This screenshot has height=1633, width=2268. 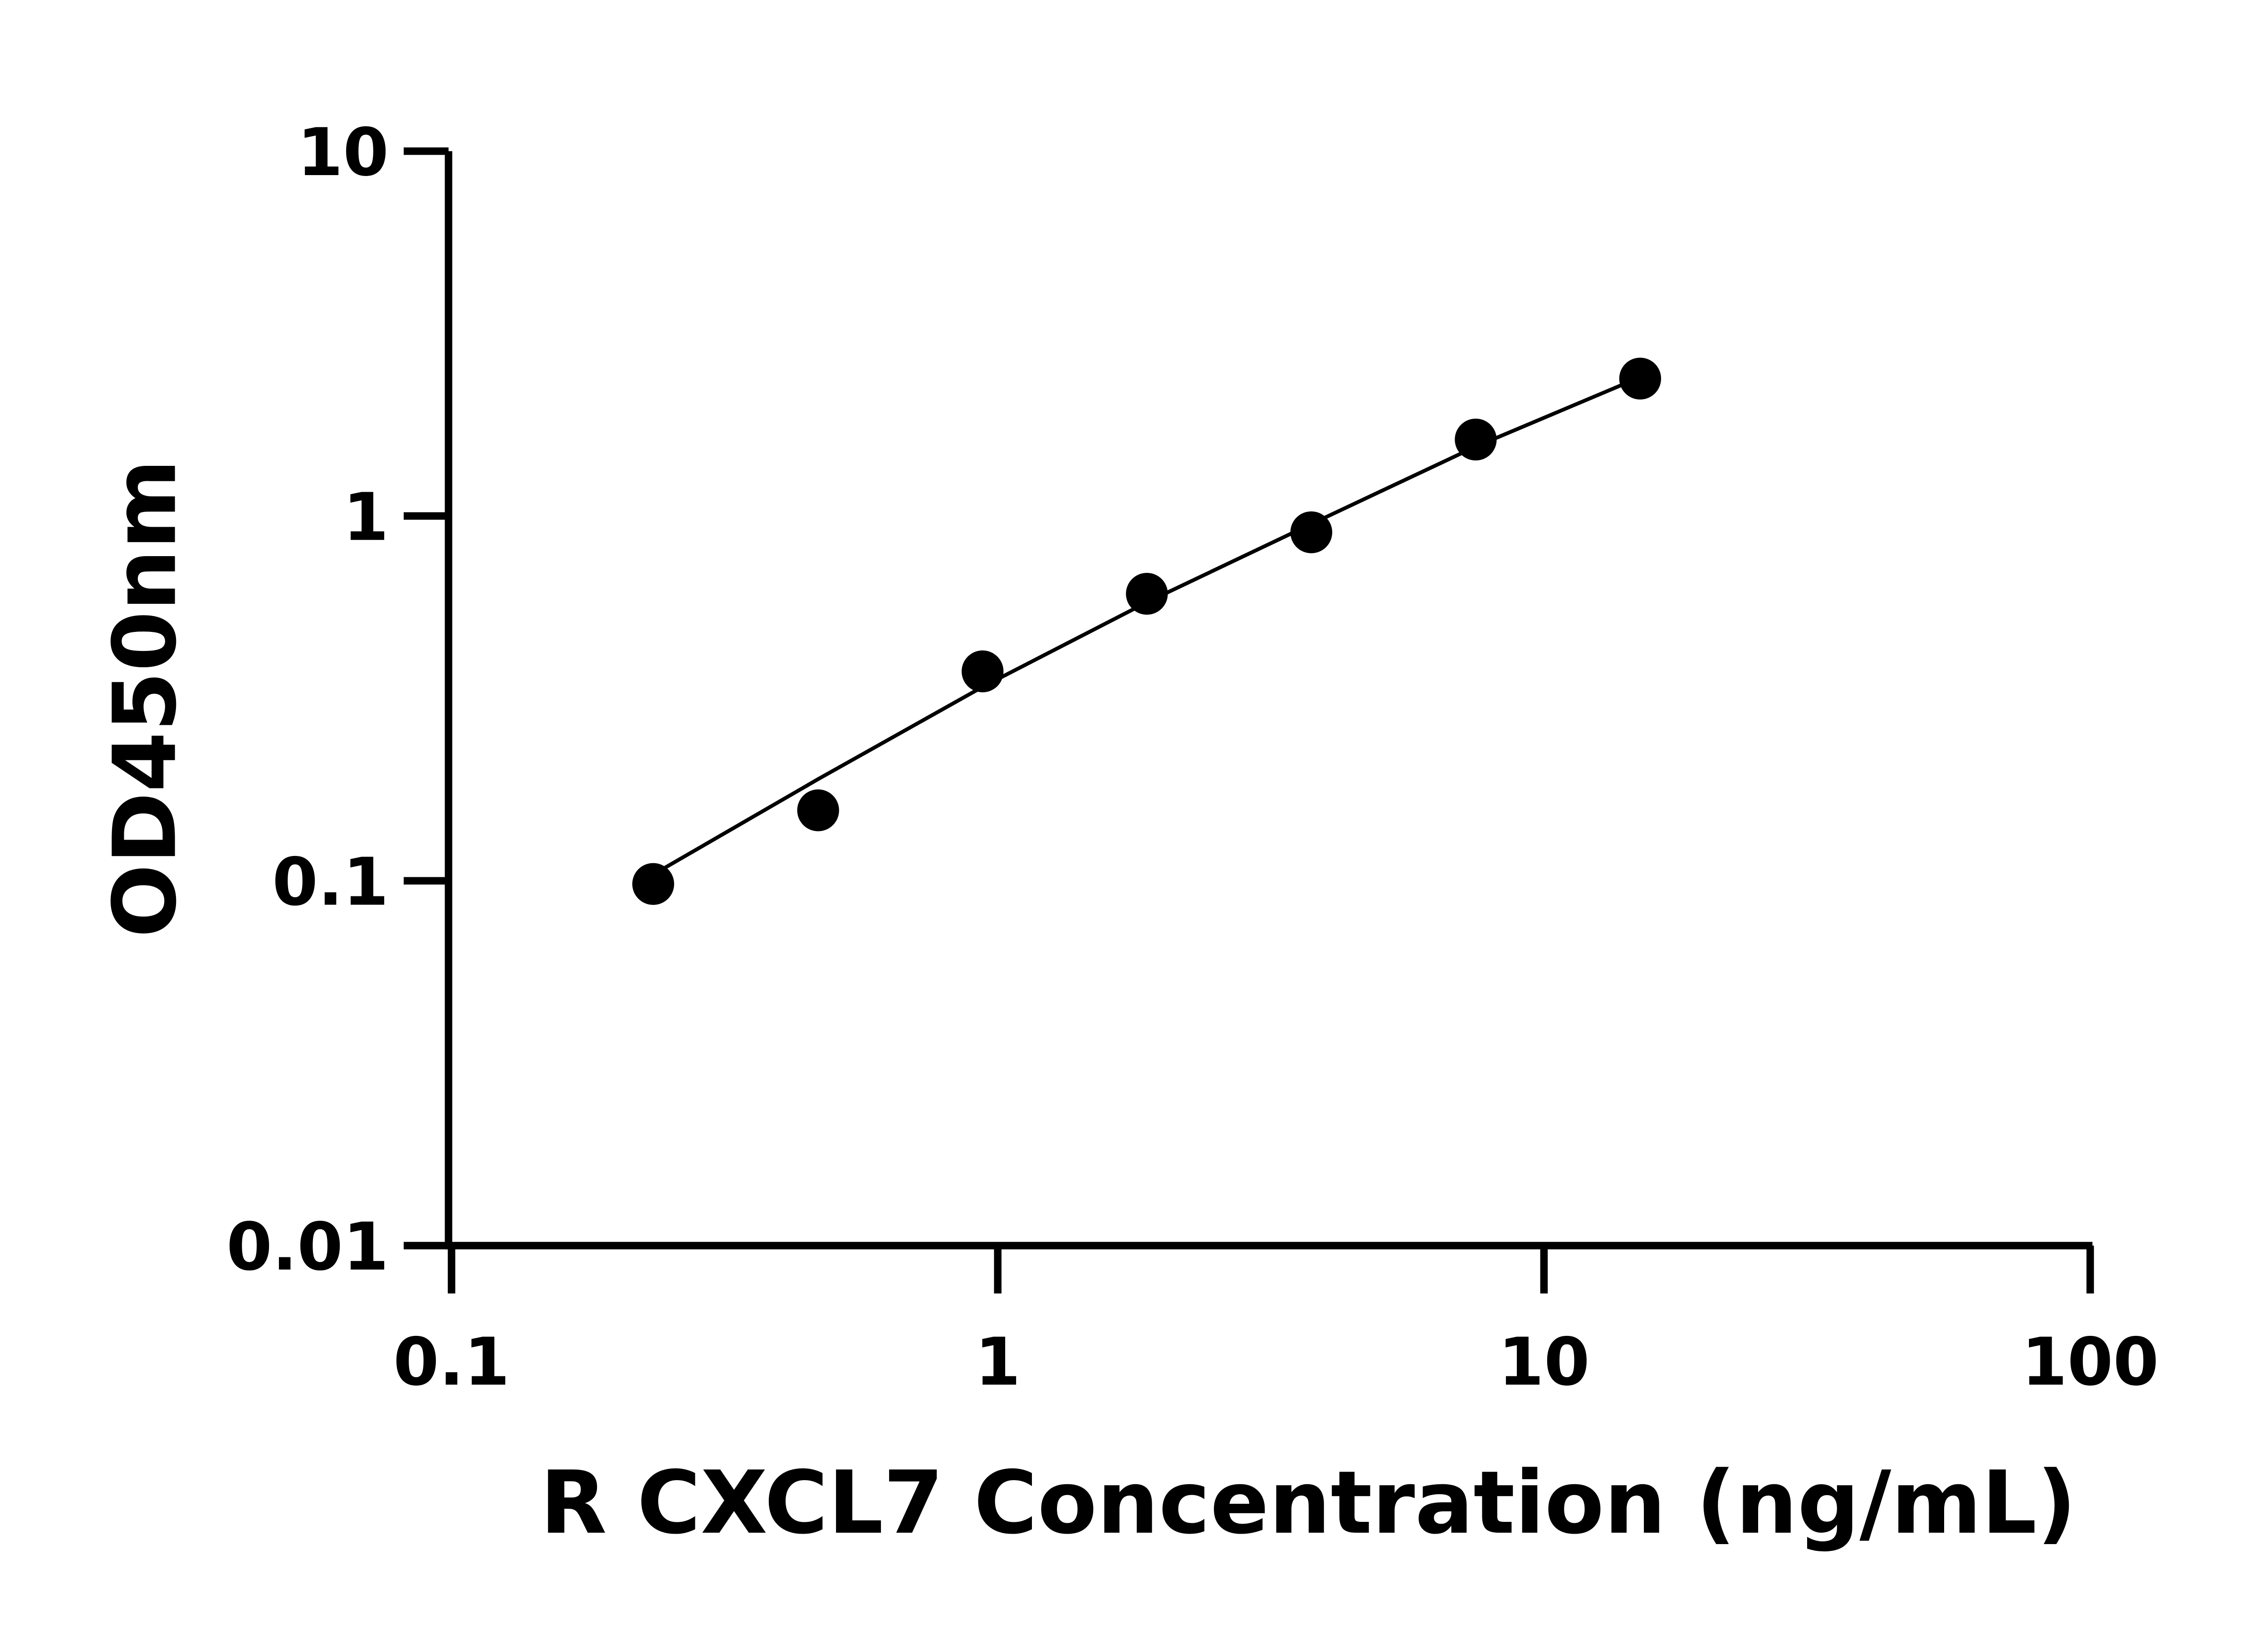 What do you see at coordinates (331, 882) in the screenshot?
I see `y-tick-label: 0.1` at bounding box center [331, 882].